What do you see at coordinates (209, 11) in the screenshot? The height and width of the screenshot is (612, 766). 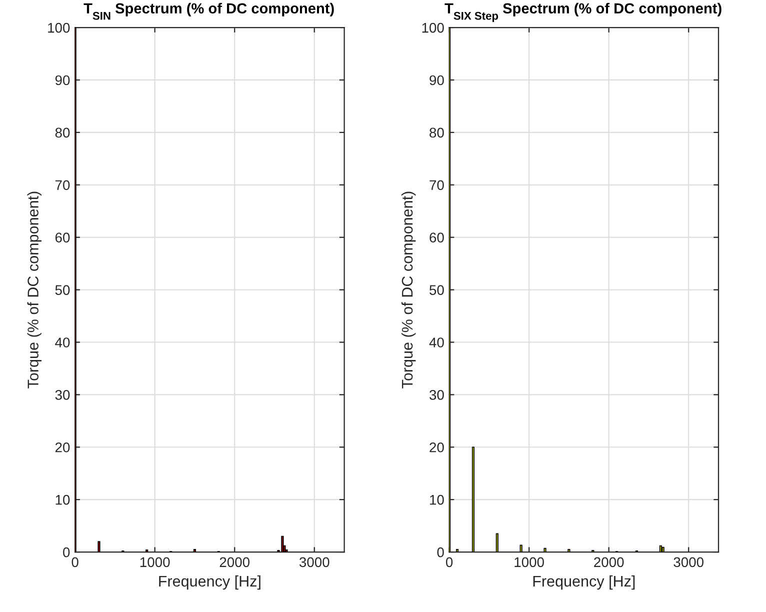 I see `chart-title: TSIN Spectrum (% of DC component)` at bounding box center [209, 11].